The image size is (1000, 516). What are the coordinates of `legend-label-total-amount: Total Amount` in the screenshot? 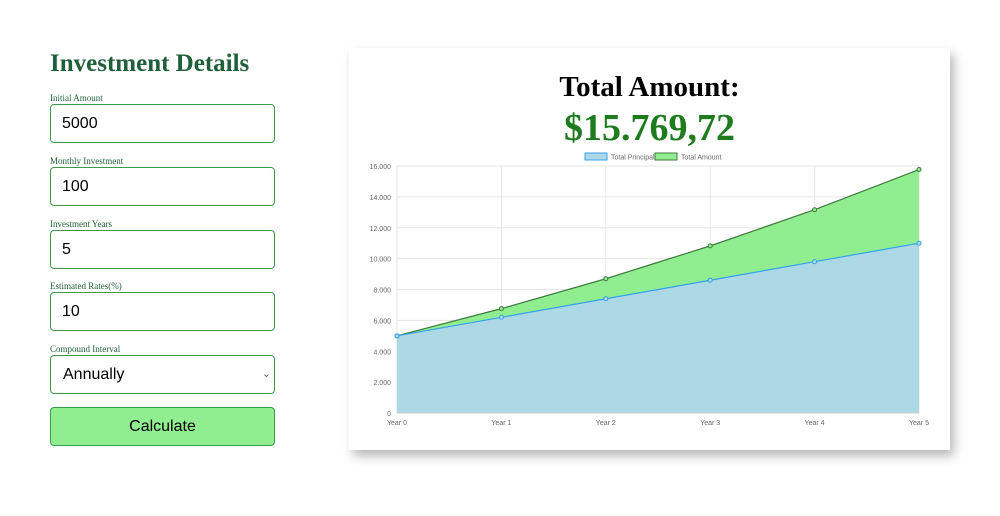 It's located at (701, 158).